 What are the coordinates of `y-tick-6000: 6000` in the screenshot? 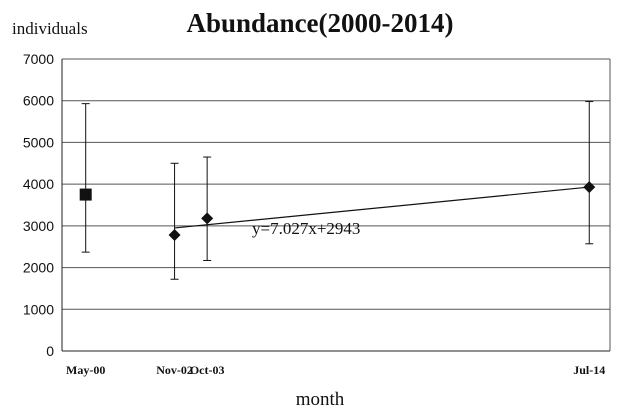 It's located at (38, 101).